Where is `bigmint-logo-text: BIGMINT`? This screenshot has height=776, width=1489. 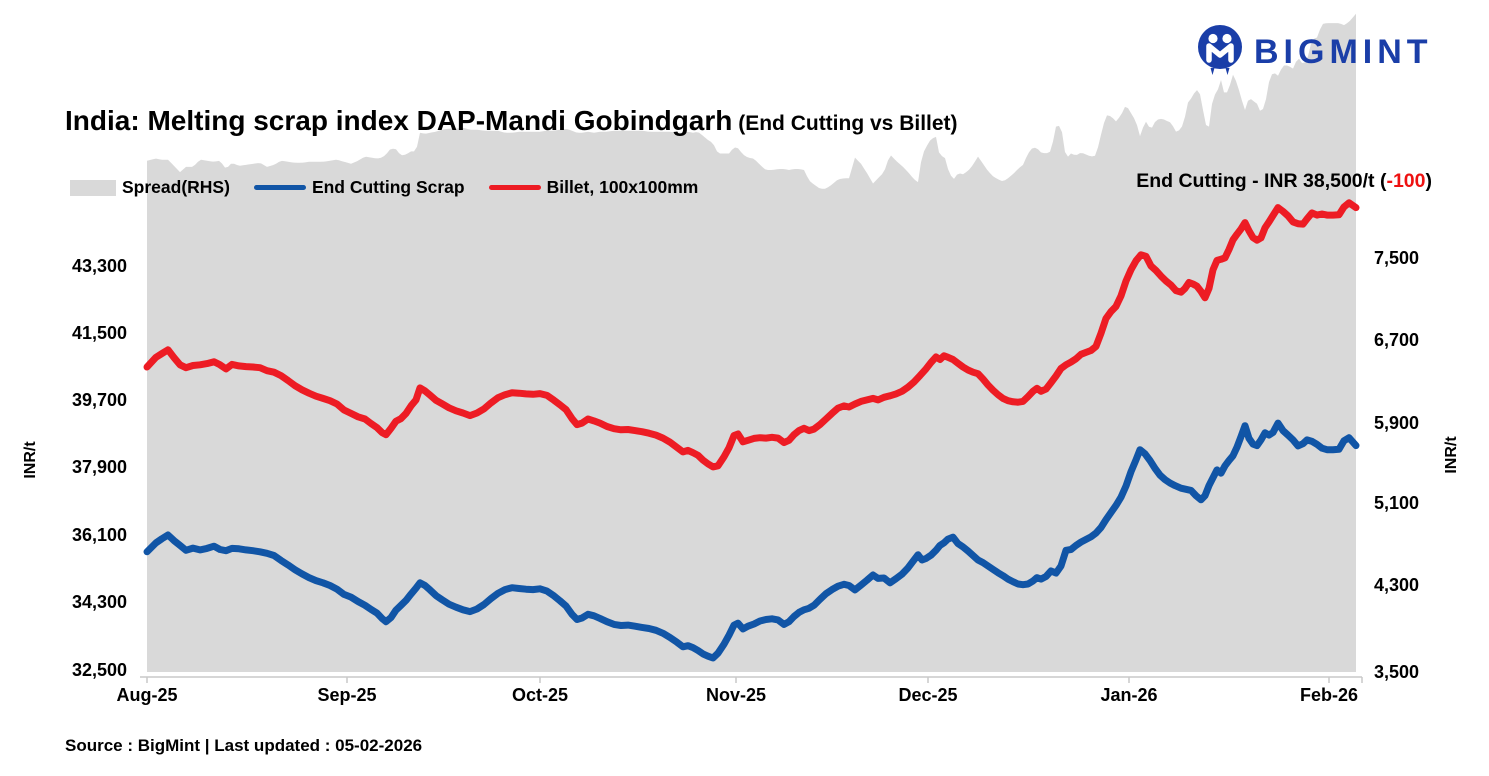
bigmint-logo-text: BIGMINT is located at coordinates (1343, 52).